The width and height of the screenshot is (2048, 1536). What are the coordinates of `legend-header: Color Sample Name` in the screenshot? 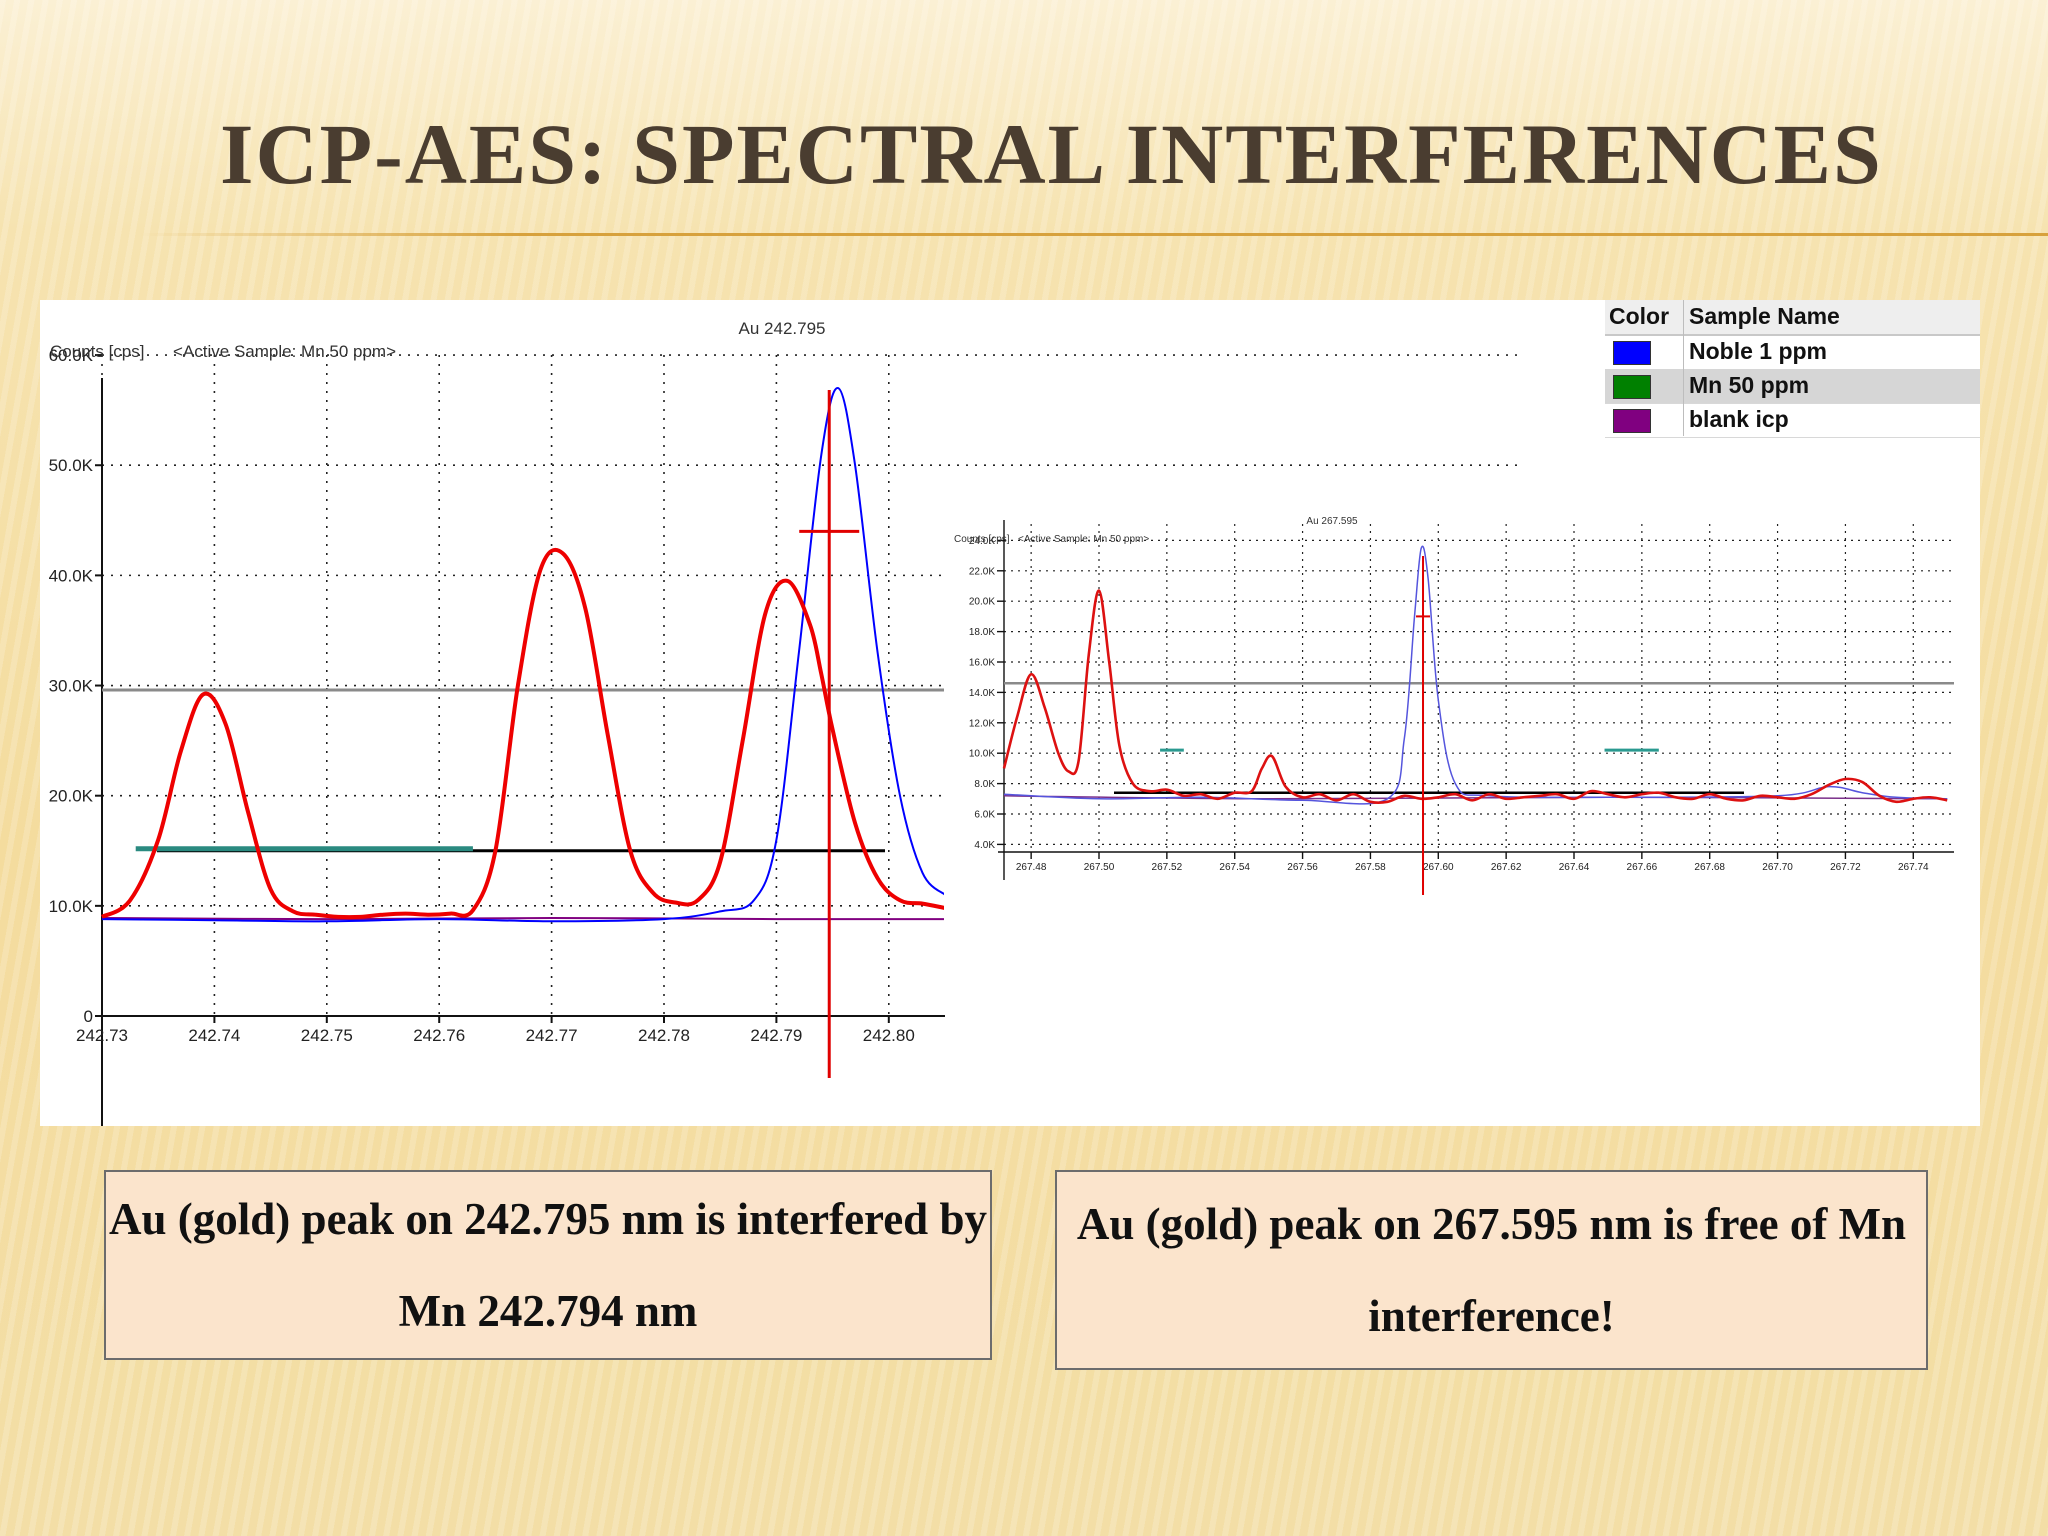 It's located at (1792, 318).